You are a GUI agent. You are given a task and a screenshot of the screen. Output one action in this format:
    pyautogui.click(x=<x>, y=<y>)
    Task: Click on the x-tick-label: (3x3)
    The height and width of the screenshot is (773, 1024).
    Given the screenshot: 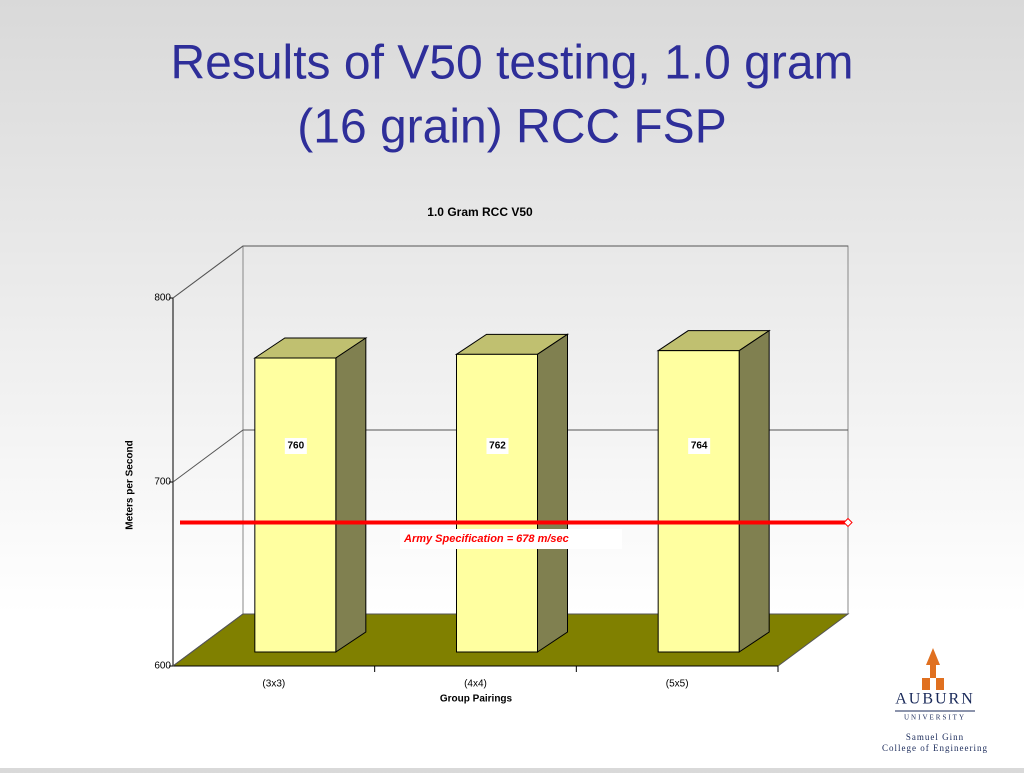 What is the action you would take?
    pyautogui.click(x=273, y=684)
    